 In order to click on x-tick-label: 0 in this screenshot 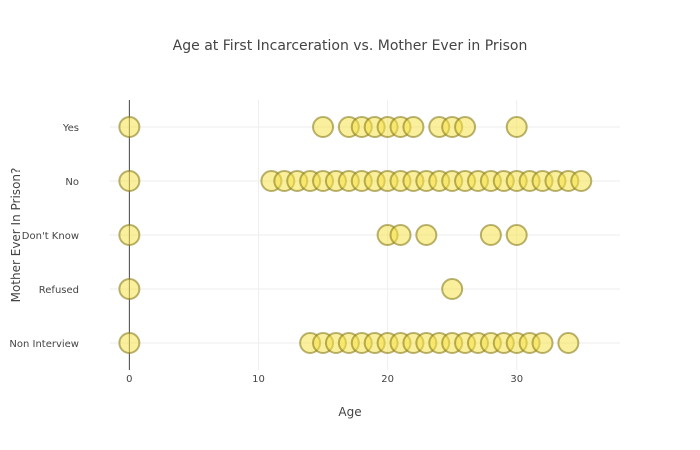, I will do `click(129, 379)`.